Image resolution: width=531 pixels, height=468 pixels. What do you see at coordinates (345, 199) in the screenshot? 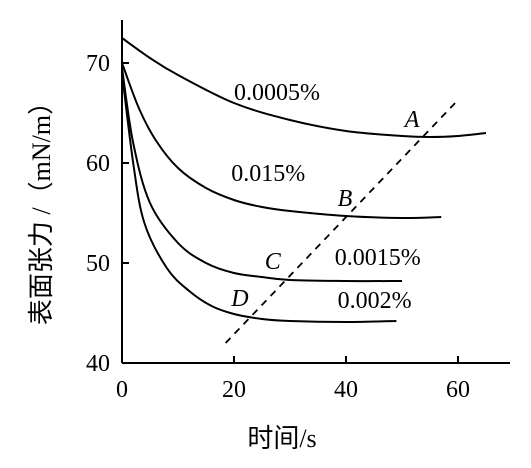
I see `point-label-b: B` at bounding box center [345, 199].